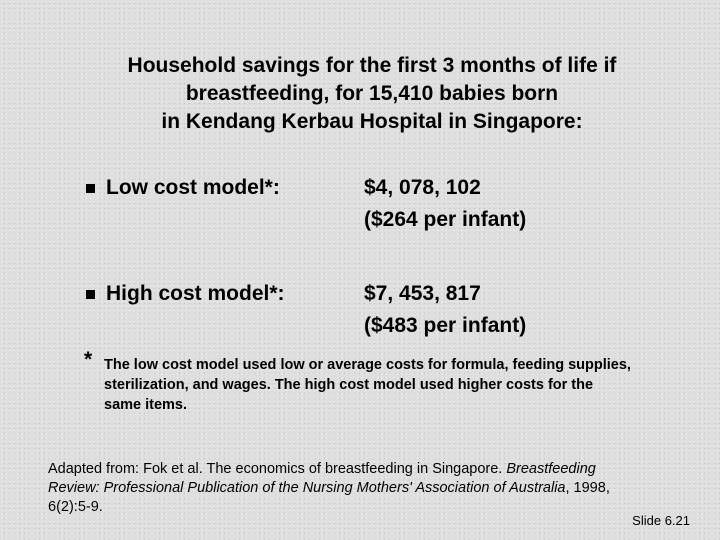 The image size is (720, 540). Describe the element at coordinates (587, 488) in the screenshot. I see `source-year: , 1998,` at that location.